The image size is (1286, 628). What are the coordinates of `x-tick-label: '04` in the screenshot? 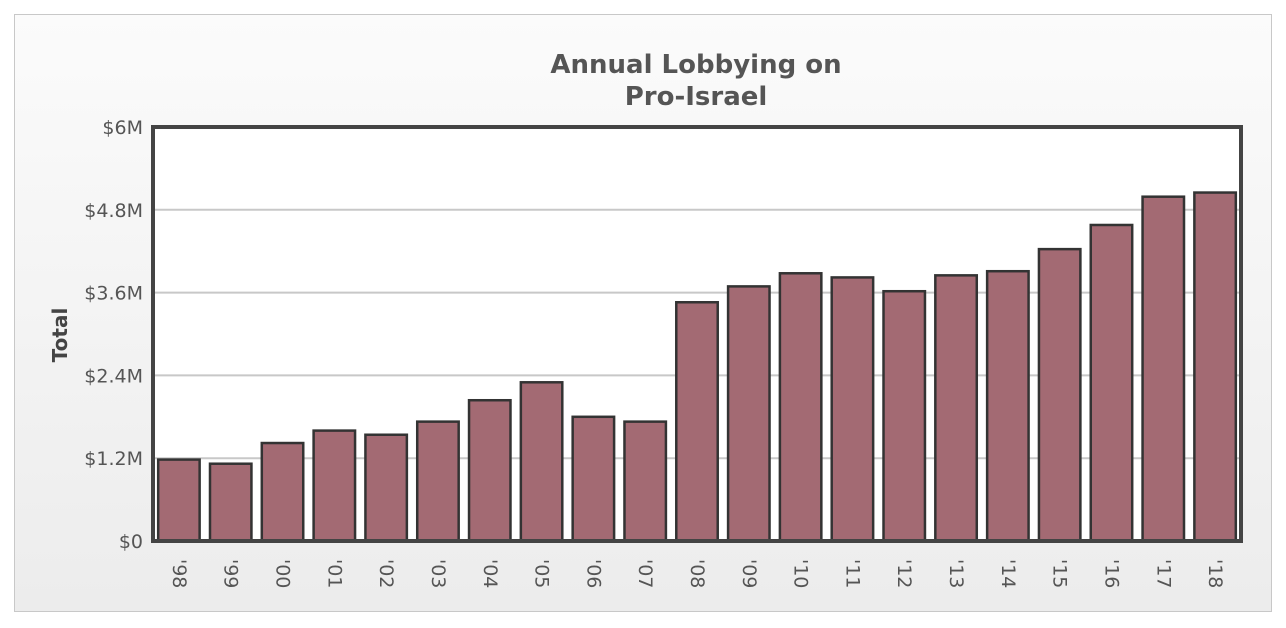 It's located at (490, 573).